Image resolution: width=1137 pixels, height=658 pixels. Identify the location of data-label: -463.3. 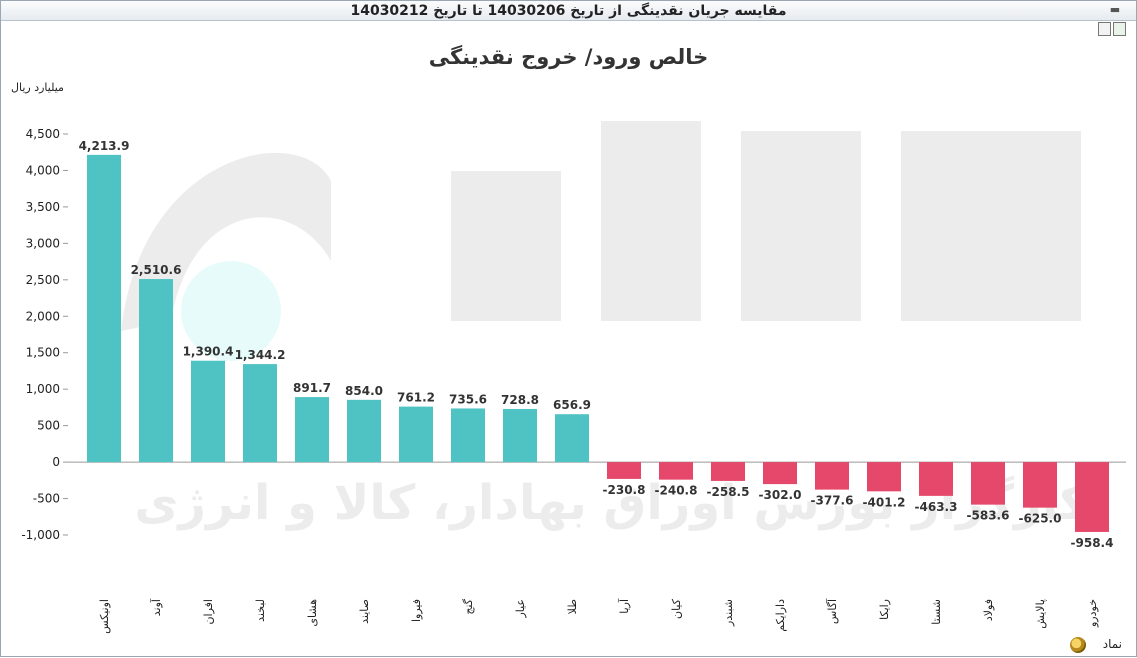
(936, 507).